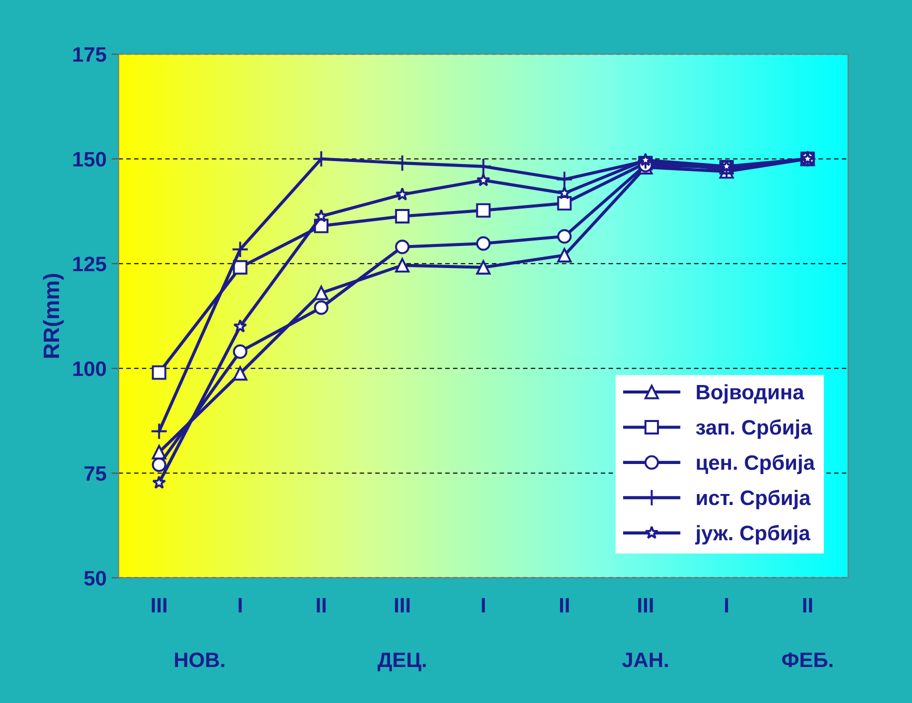 This screenshot has height=703, width=912. What do you see at coordinates (95, 578) in the screenshot?
I see `y-tick-label: 50` at bounding box center [95, 578].